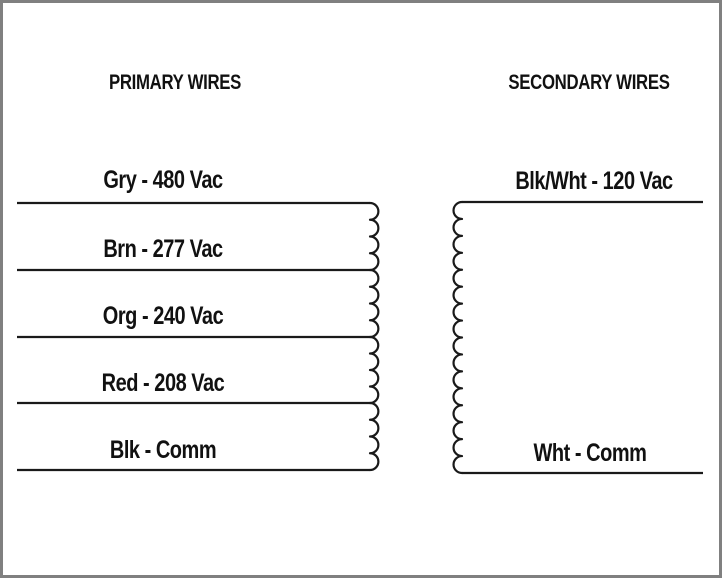 The image size is (722, 578). Describe the element at coordinates (374, 370) in the screenshot. I see `primary-coil-segment-org` at that location.